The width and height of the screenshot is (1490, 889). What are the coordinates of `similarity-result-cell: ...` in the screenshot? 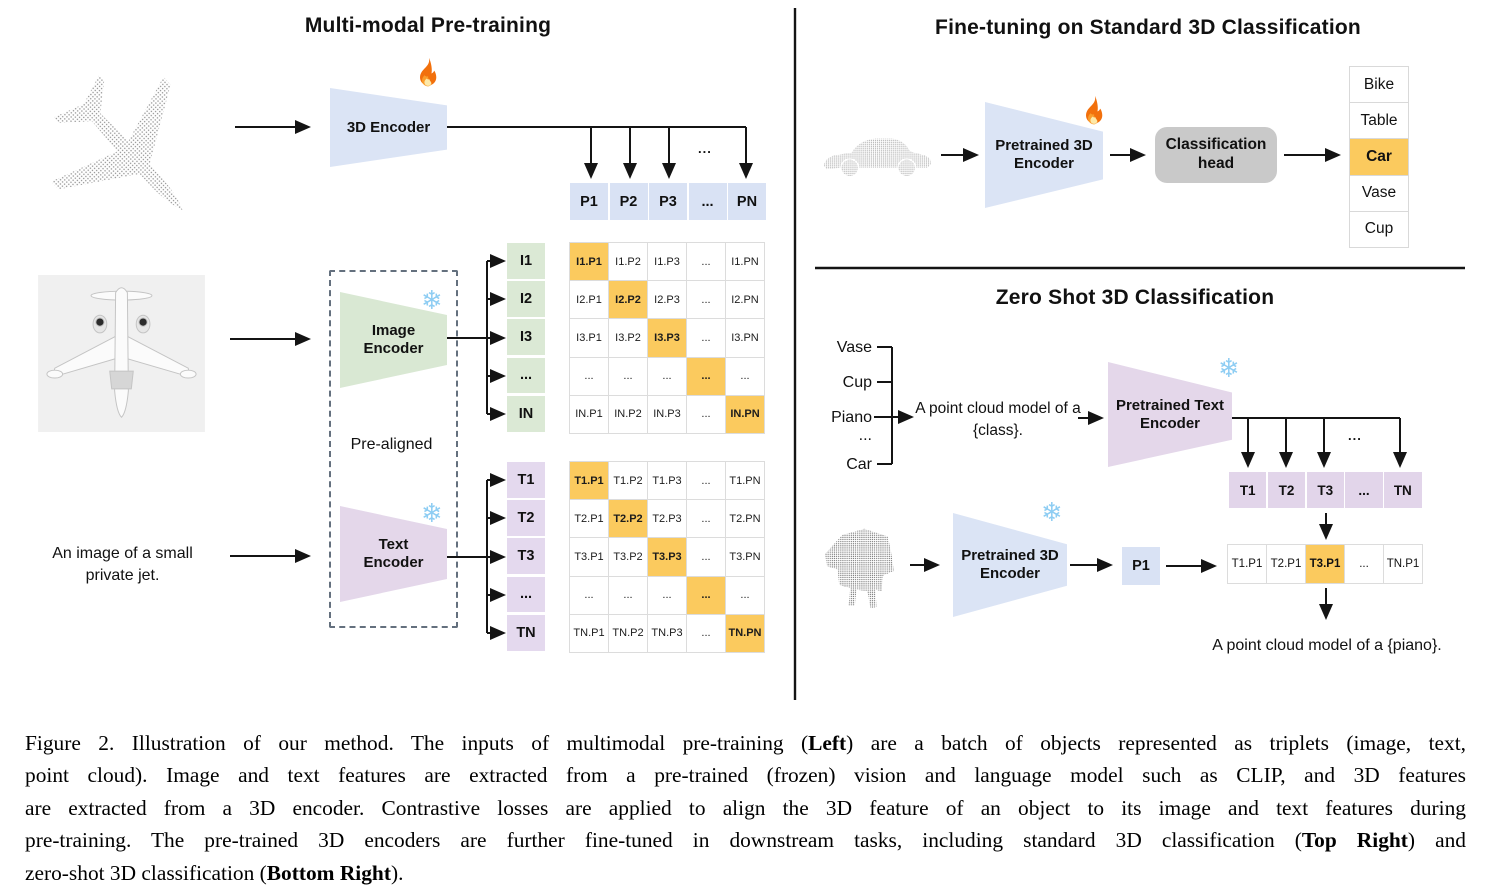 It's located at (1364, 564).